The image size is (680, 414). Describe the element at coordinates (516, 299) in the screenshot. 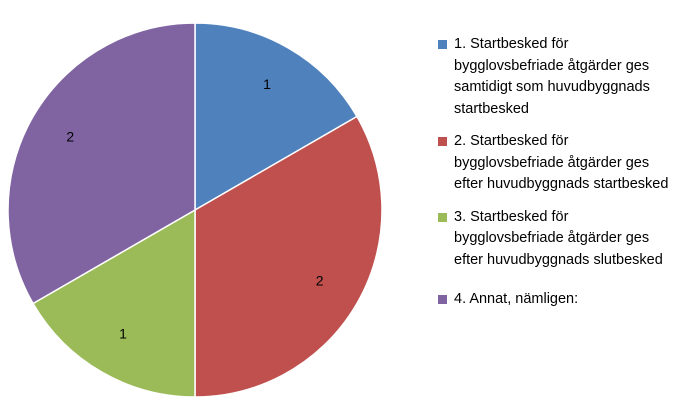

I see `legend-label-4: 4. Annat, nämligen:` at that location.